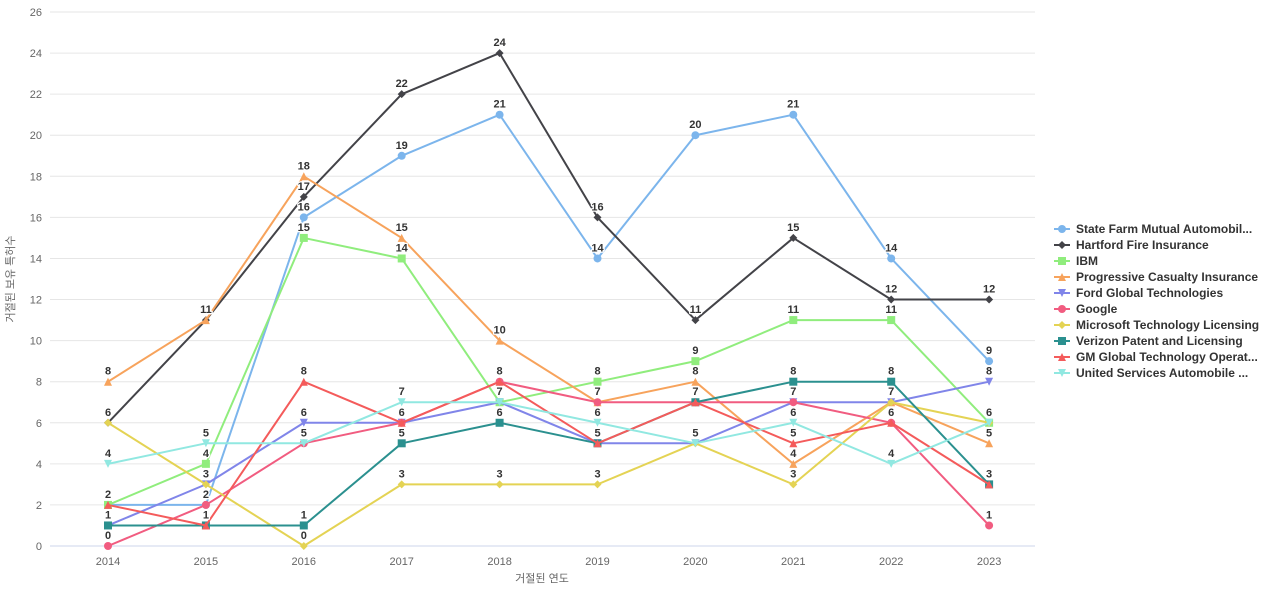 This screenshot has width=1280, height=600. I want to click on data-point-microsoft-2021, so click(793, 484).